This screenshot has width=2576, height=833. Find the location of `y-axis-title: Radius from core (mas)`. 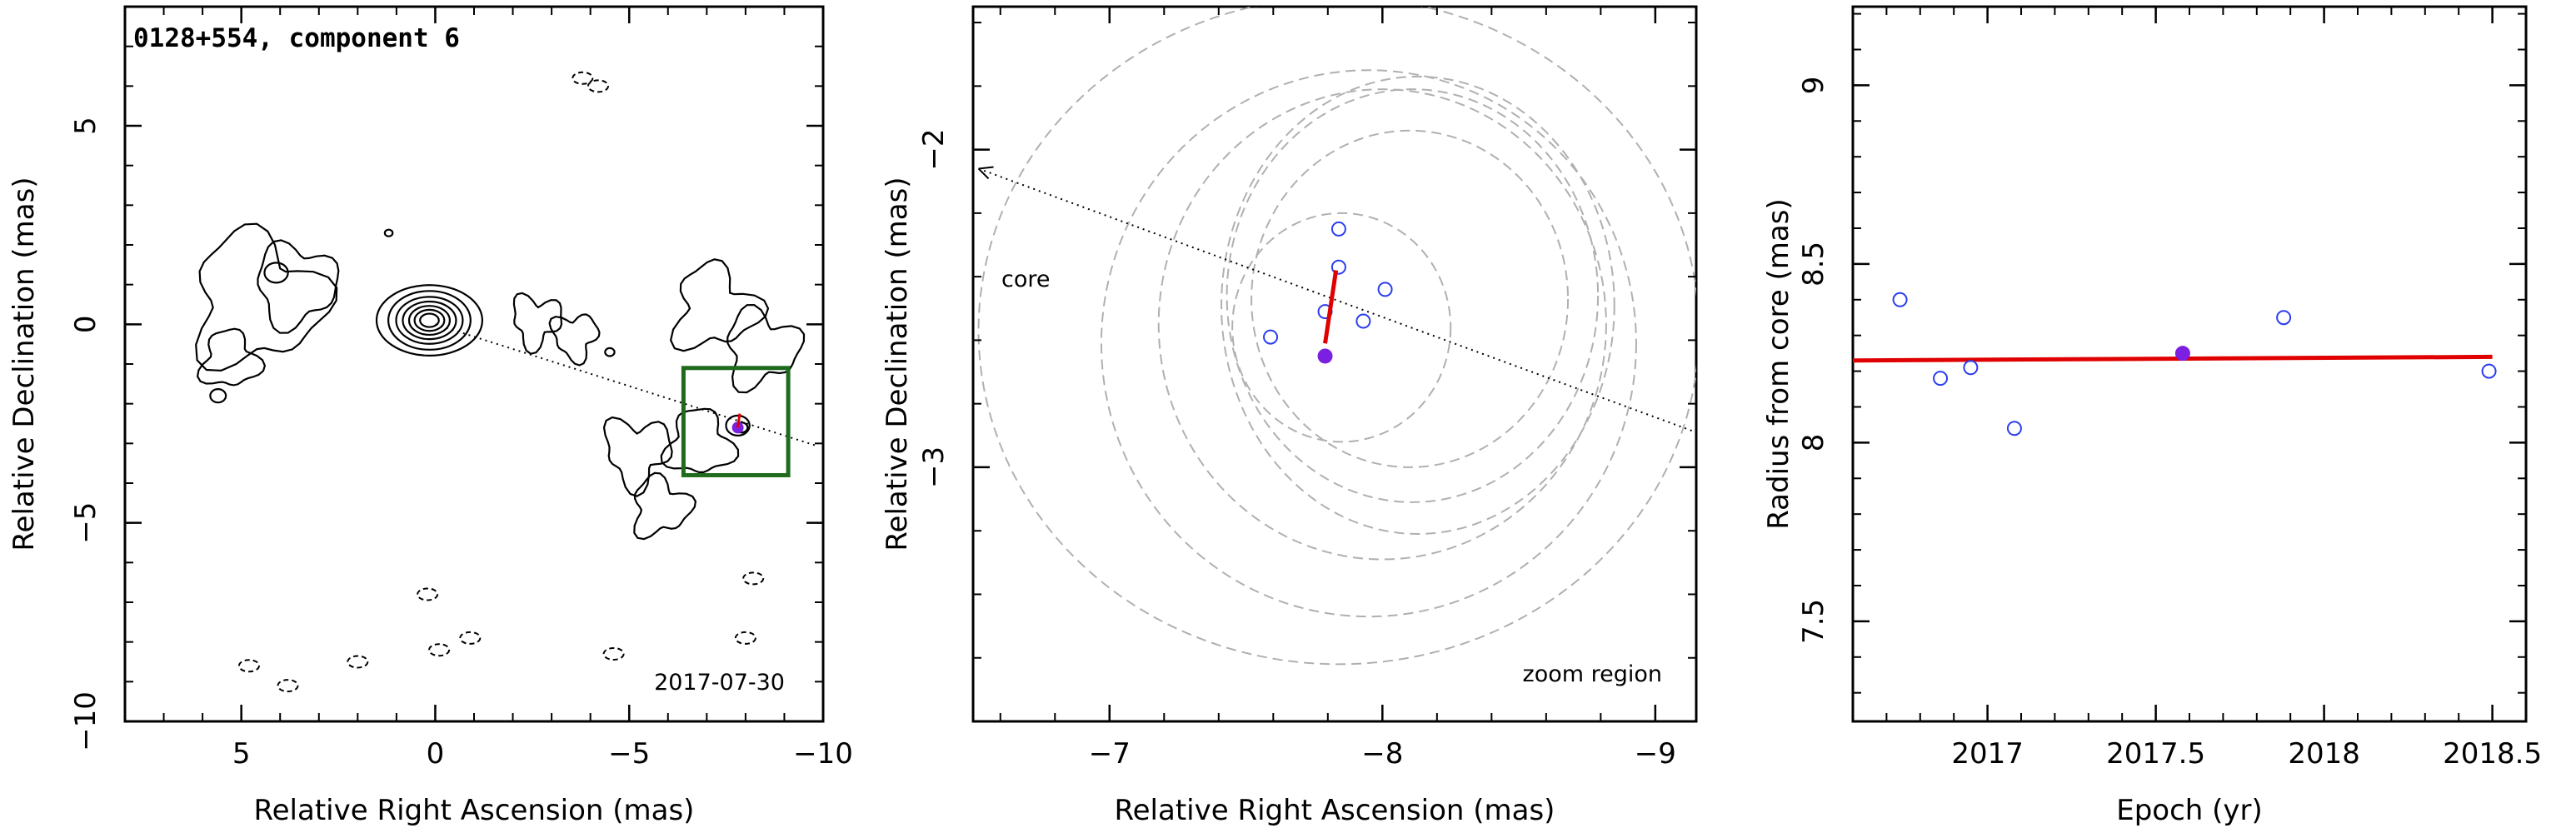

y-axis-title: Radius from core (mas) is located at coordinates (1778, 363).